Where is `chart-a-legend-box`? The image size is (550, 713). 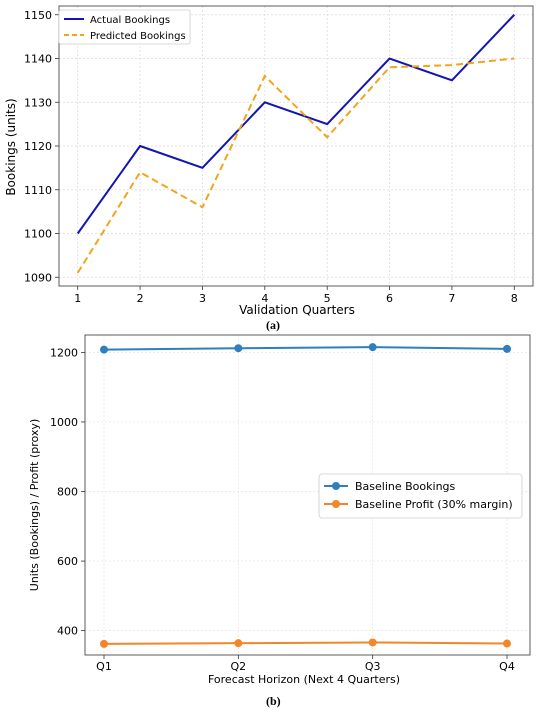
chart-a-legend-box is located at coordinates (124, 27).